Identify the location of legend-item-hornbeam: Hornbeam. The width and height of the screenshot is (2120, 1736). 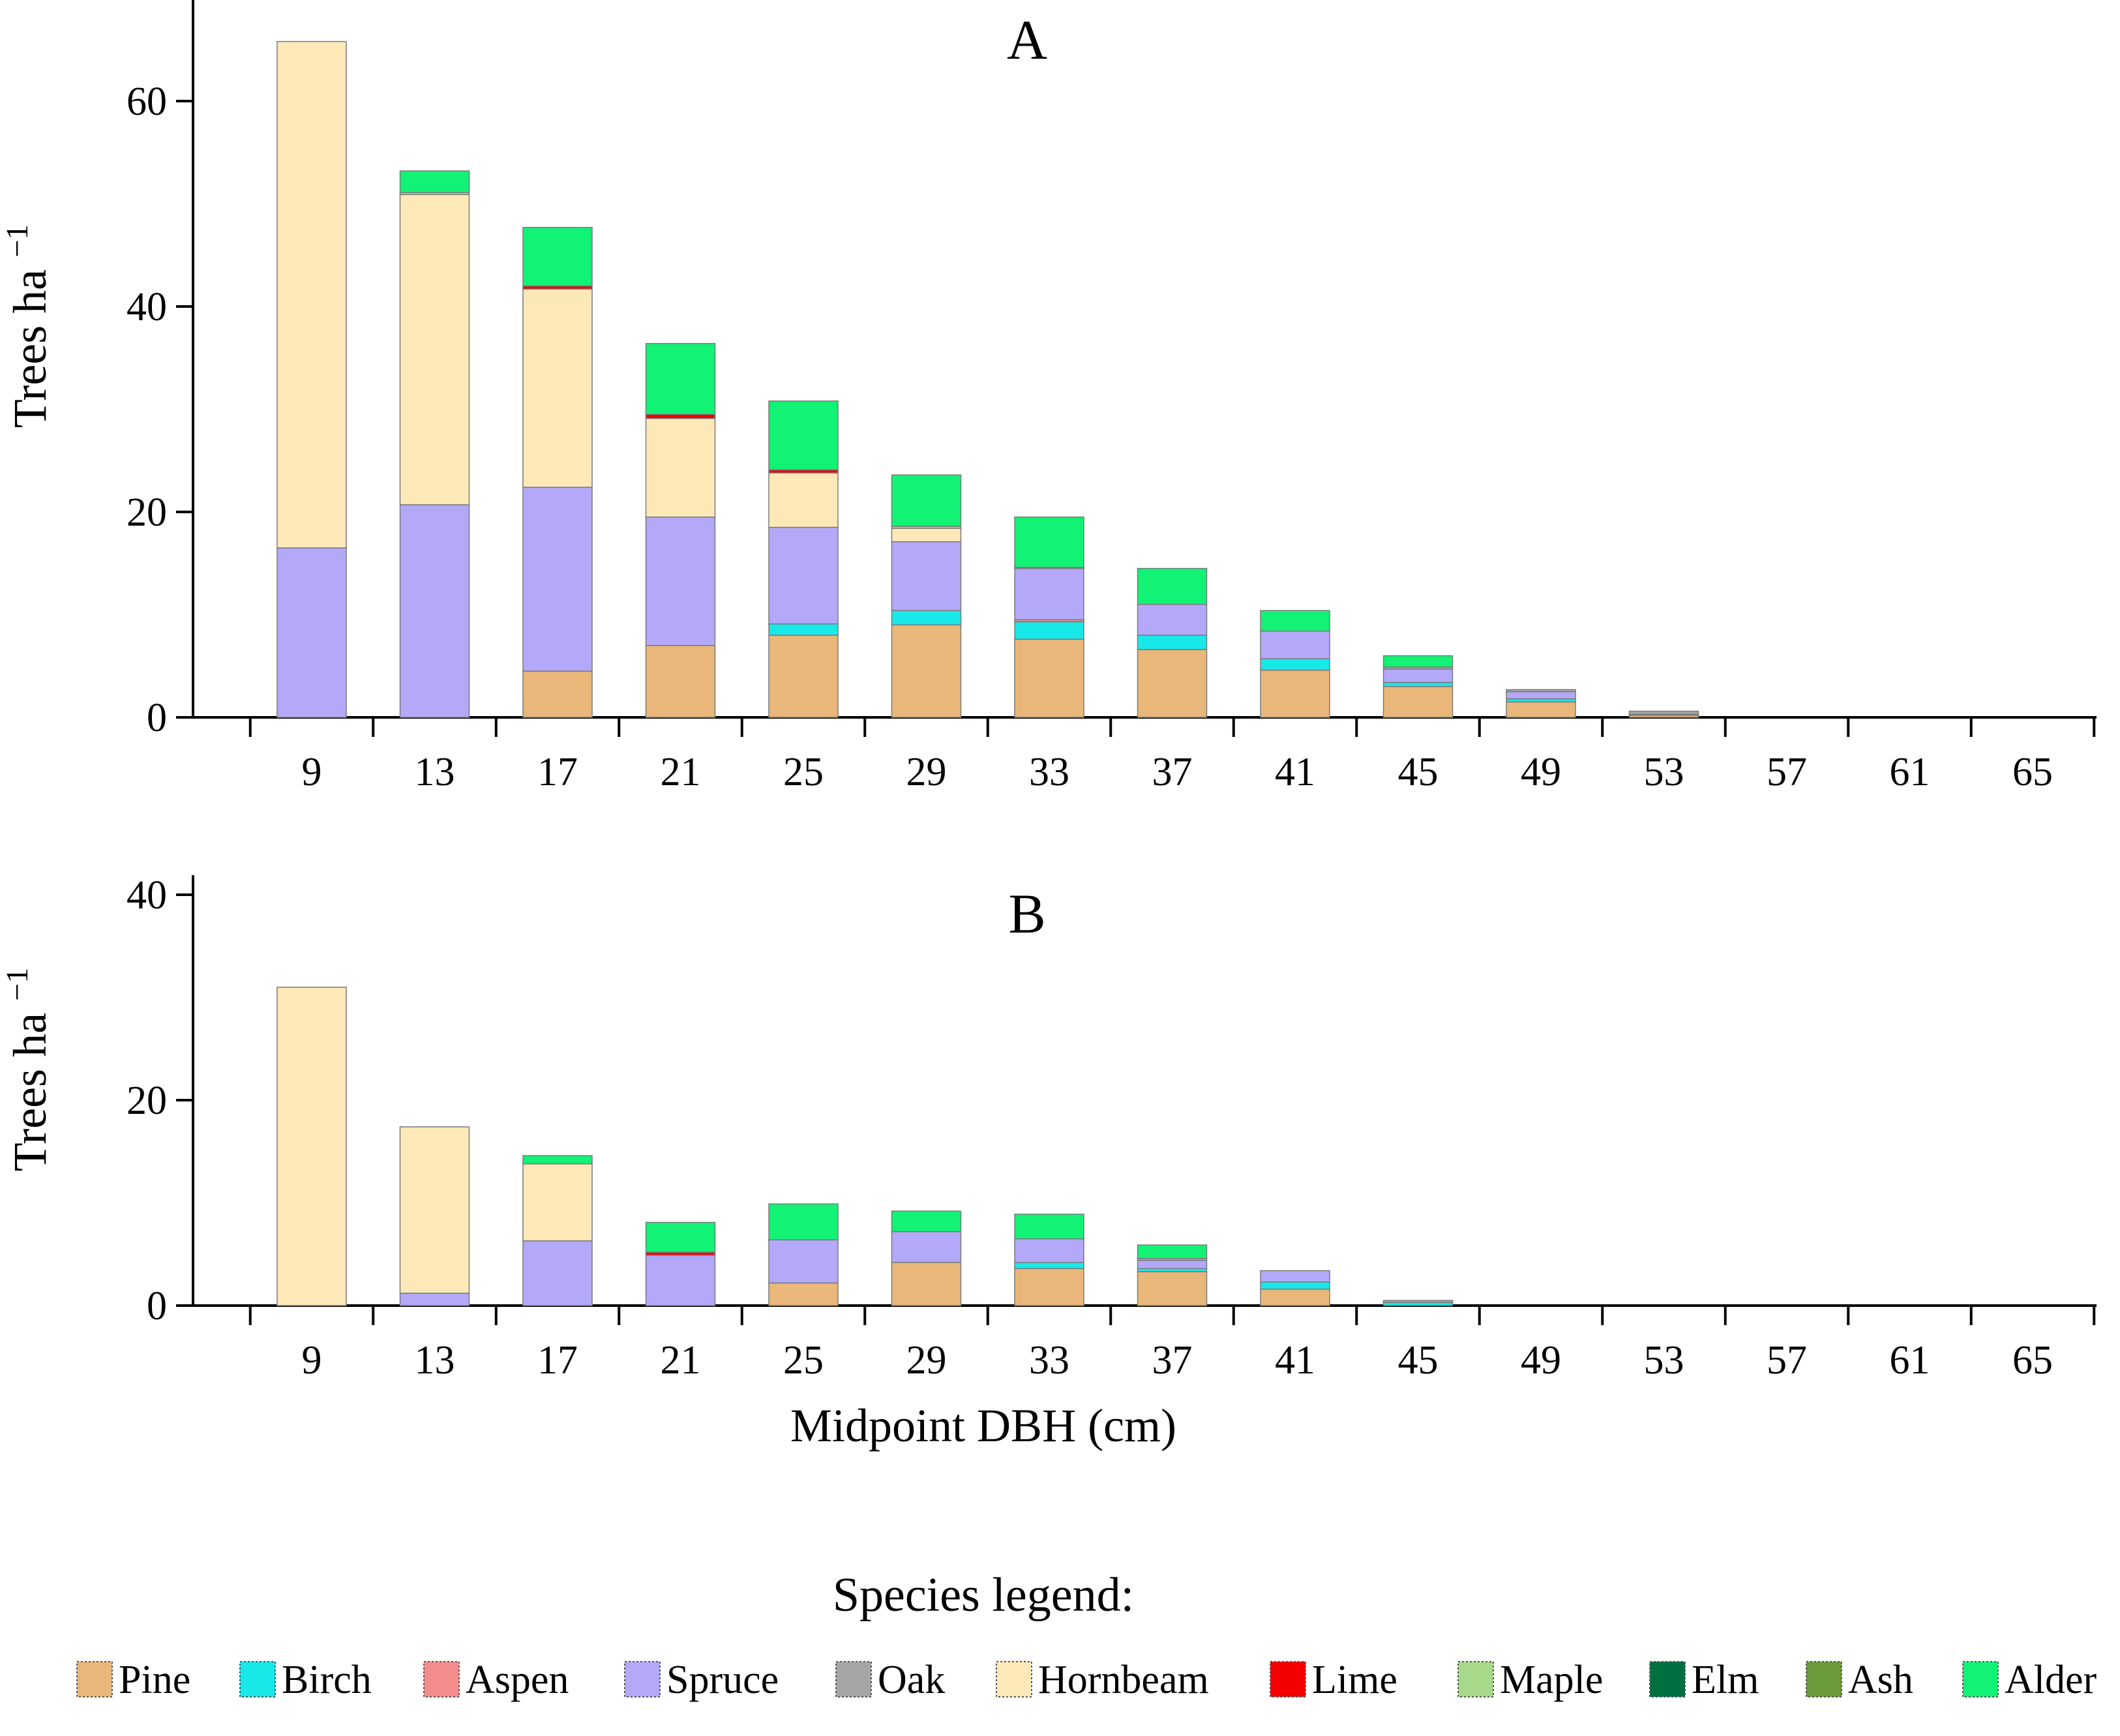
(1102, 1680).